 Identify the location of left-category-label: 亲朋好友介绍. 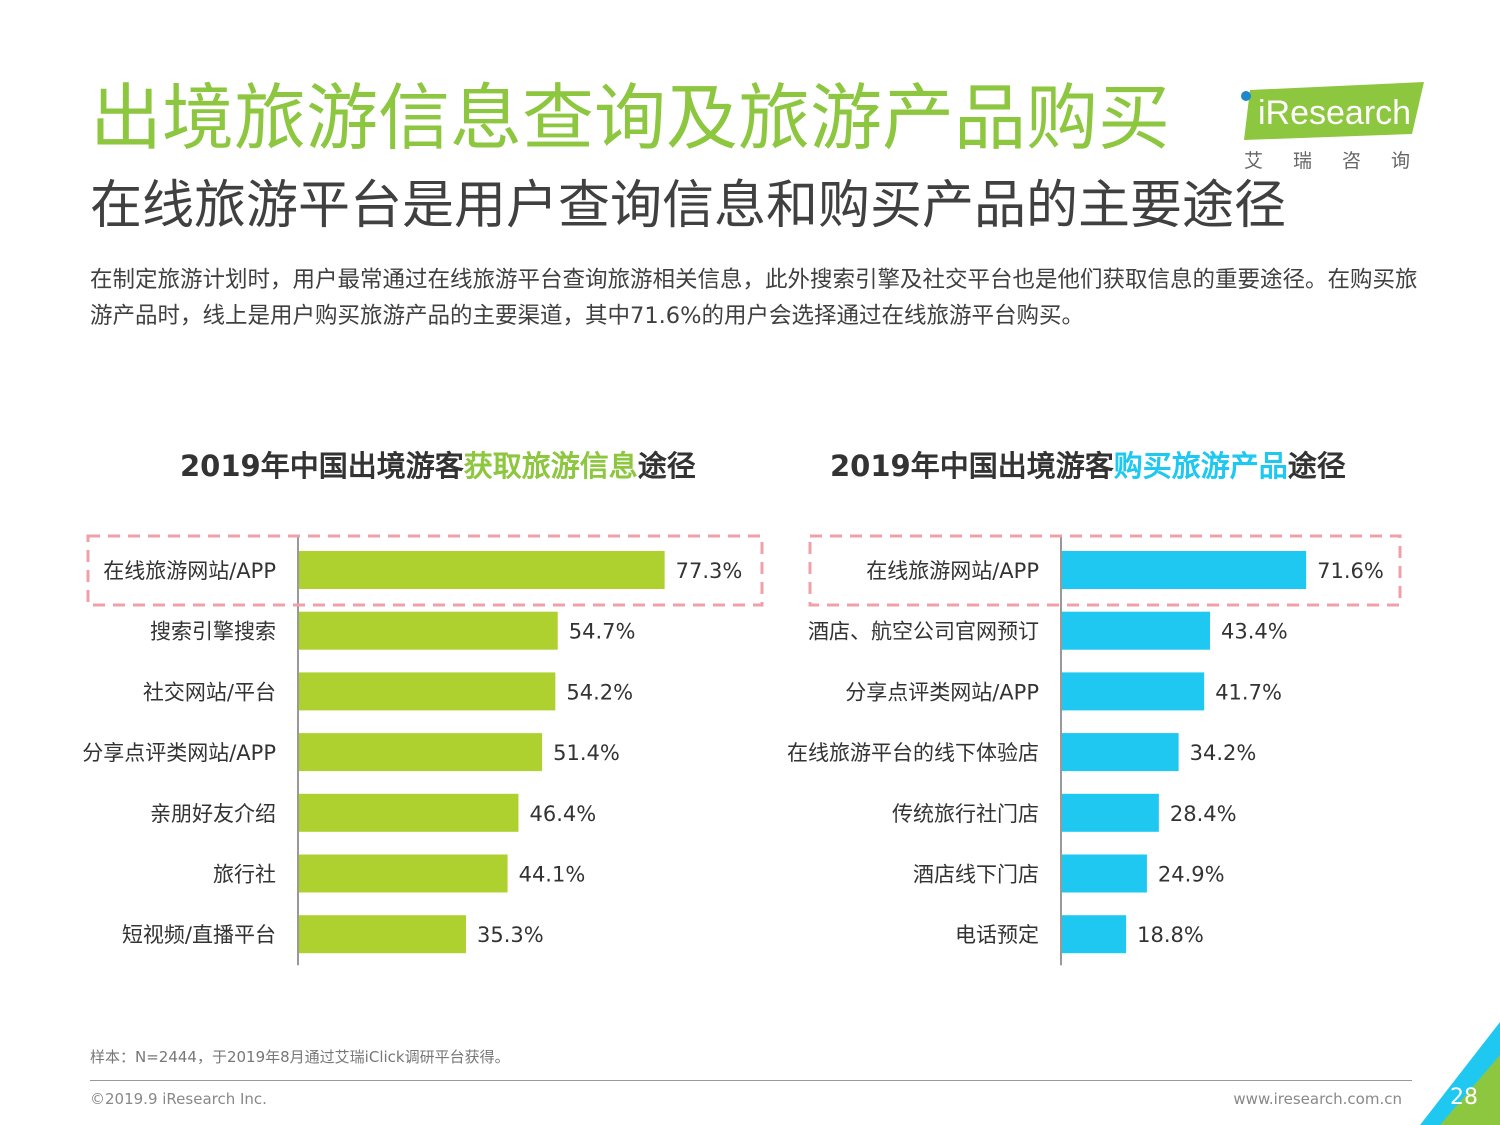
(213, 814).